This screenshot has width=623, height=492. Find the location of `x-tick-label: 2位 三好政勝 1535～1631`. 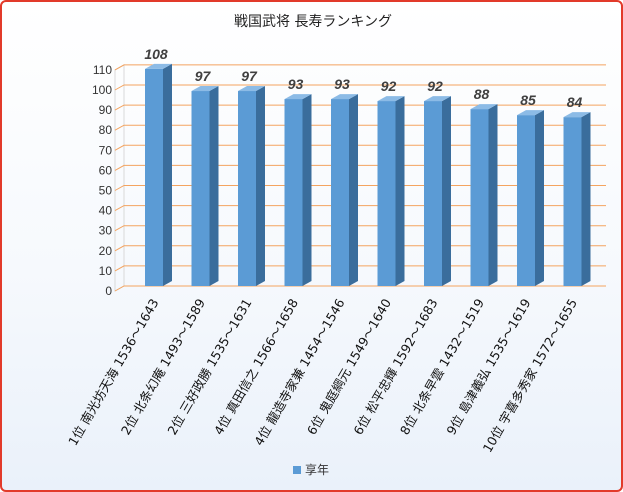

x-tick-label: 2位 三好政勝 1535～1631 is located at coordinates (209, 366).